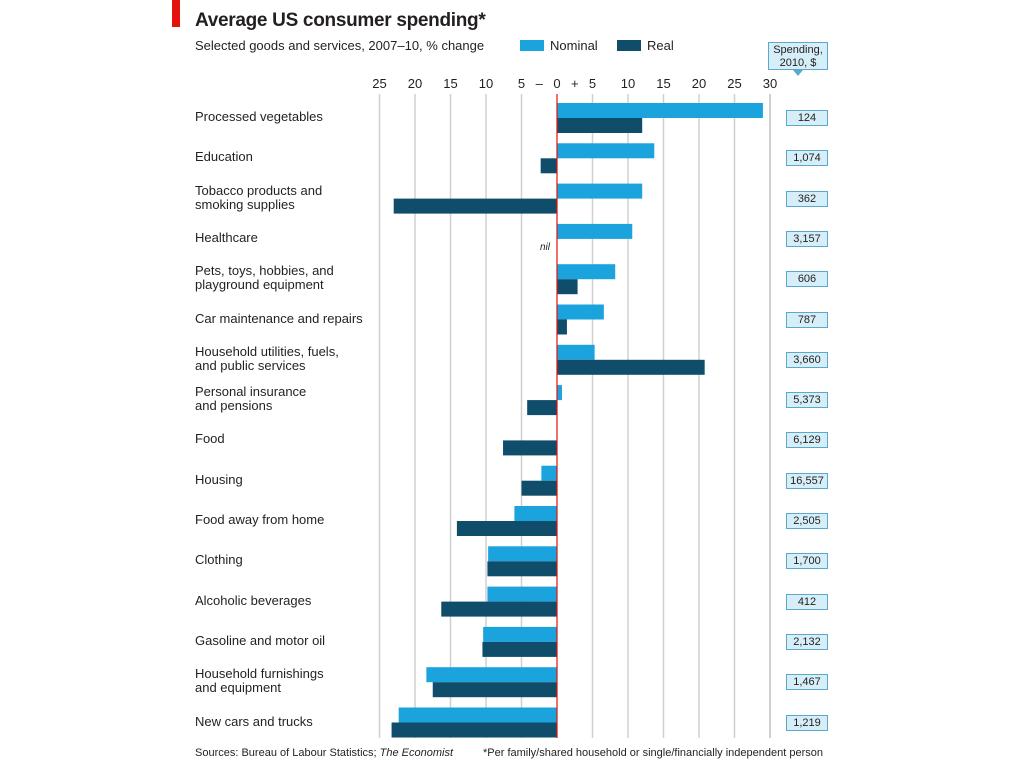 This screenshot has width=1024, height=768. I want to click on legend-item-nominal: Nominal, so click(559, 45).